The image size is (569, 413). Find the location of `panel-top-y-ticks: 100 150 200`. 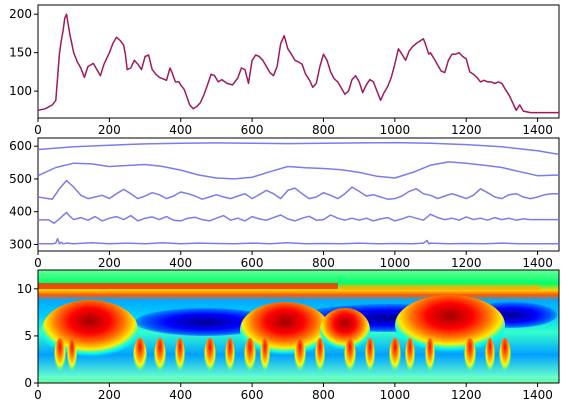

panel-top-y-ticks: 100 150 200 is located at coordinates (23, 52).